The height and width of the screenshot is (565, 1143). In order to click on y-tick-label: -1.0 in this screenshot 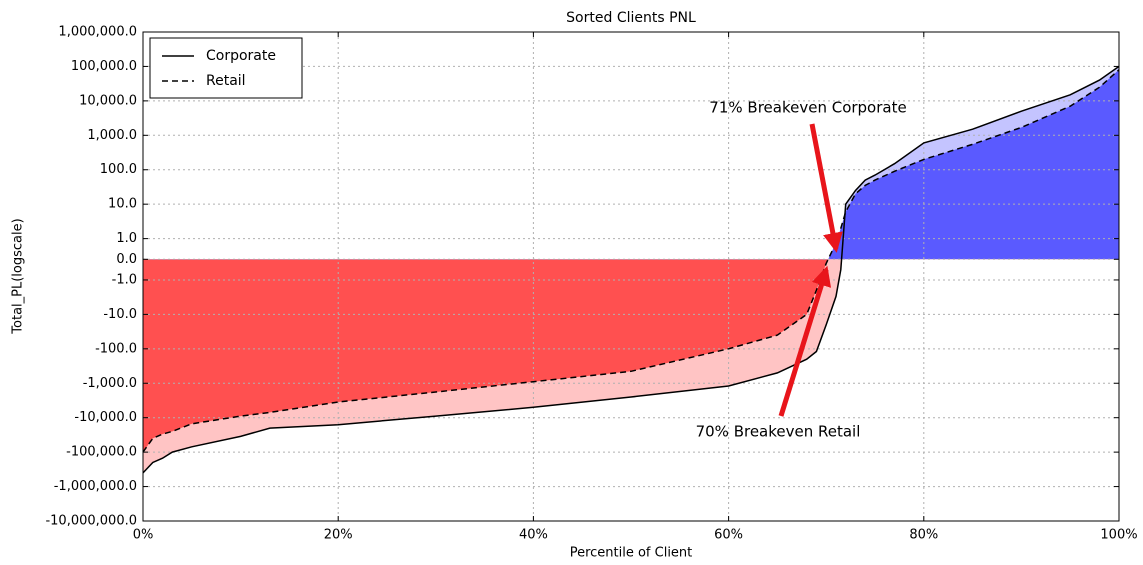, I will do `click(124, 279)`.